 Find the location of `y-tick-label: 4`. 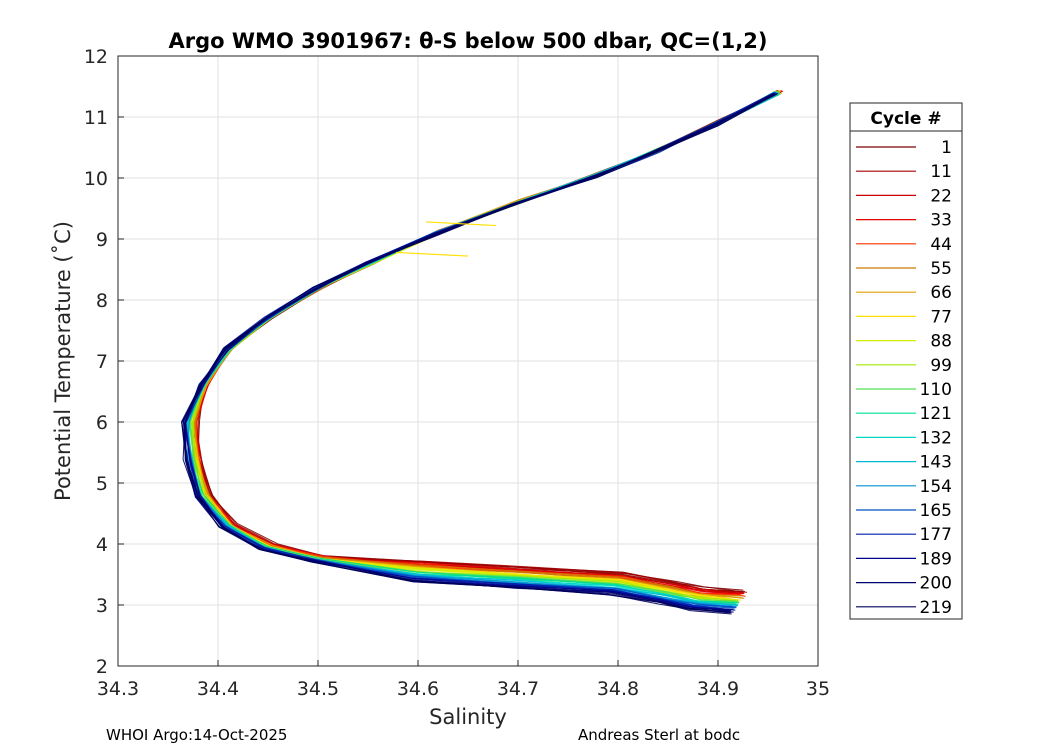

y-tick-label: 4 is located at coordinates (102, 545).